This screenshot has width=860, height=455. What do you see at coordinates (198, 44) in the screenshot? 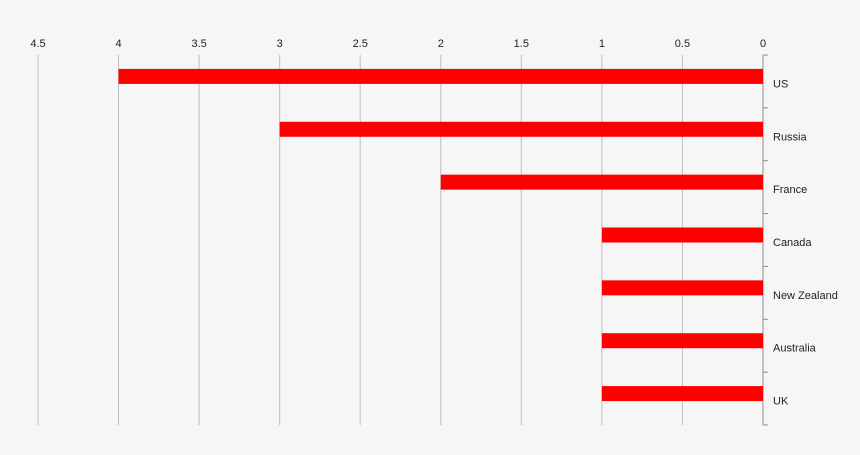
I see `x-tick-label: 3.5` at bounding box center [198, 44].